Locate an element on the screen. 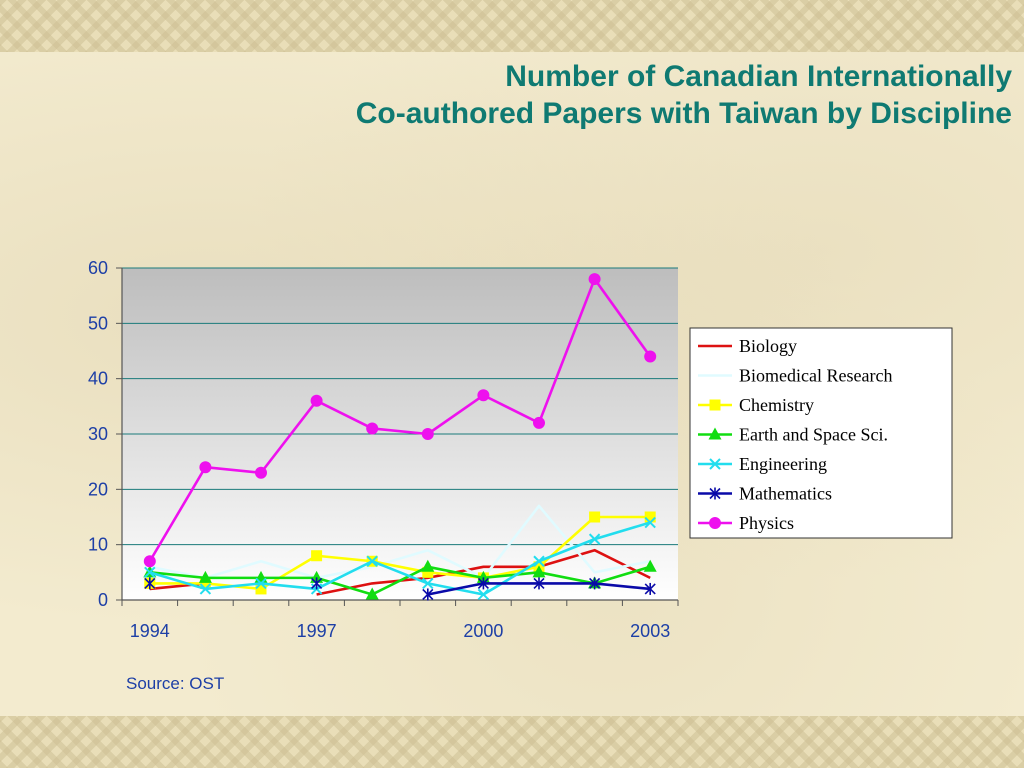 The image size is (1024, 768). data-point-mathematics-2000 is located at coordinates (483, 583).